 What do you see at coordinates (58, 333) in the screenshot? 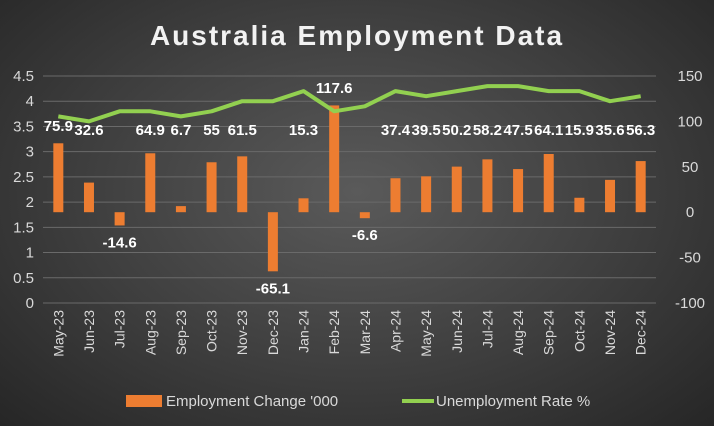
I see `x-tick-label: May-23` at bounding box center [58, 333].